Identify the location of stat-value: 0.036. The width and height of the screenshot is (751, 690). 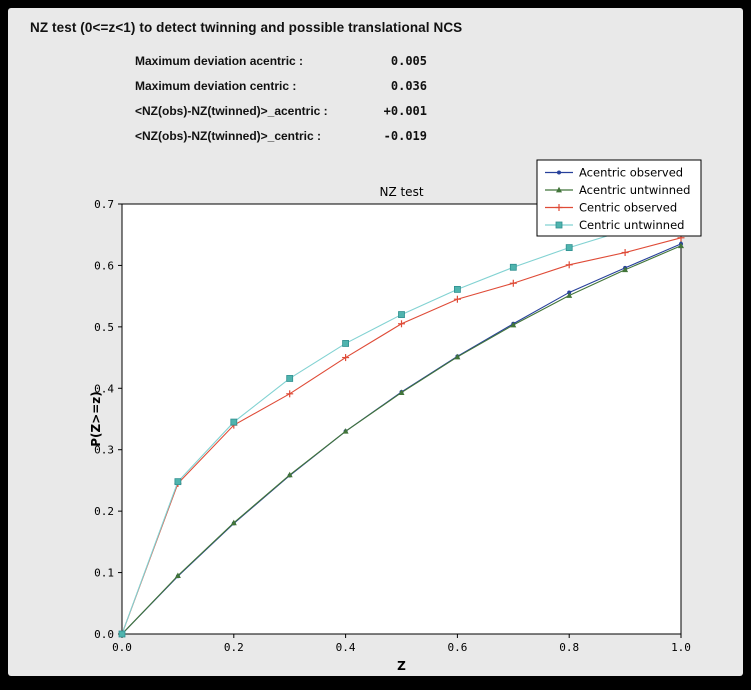
(408, 86).